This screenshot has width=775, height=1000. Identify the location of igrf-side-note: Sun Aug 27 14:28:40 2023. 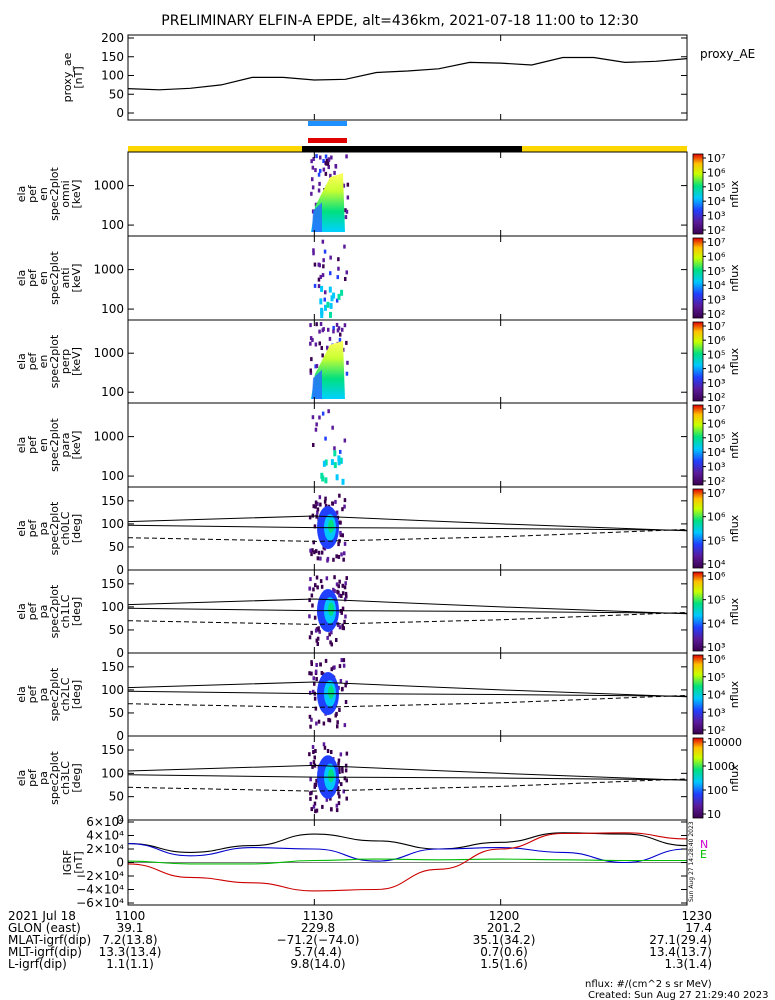
(691, 861).